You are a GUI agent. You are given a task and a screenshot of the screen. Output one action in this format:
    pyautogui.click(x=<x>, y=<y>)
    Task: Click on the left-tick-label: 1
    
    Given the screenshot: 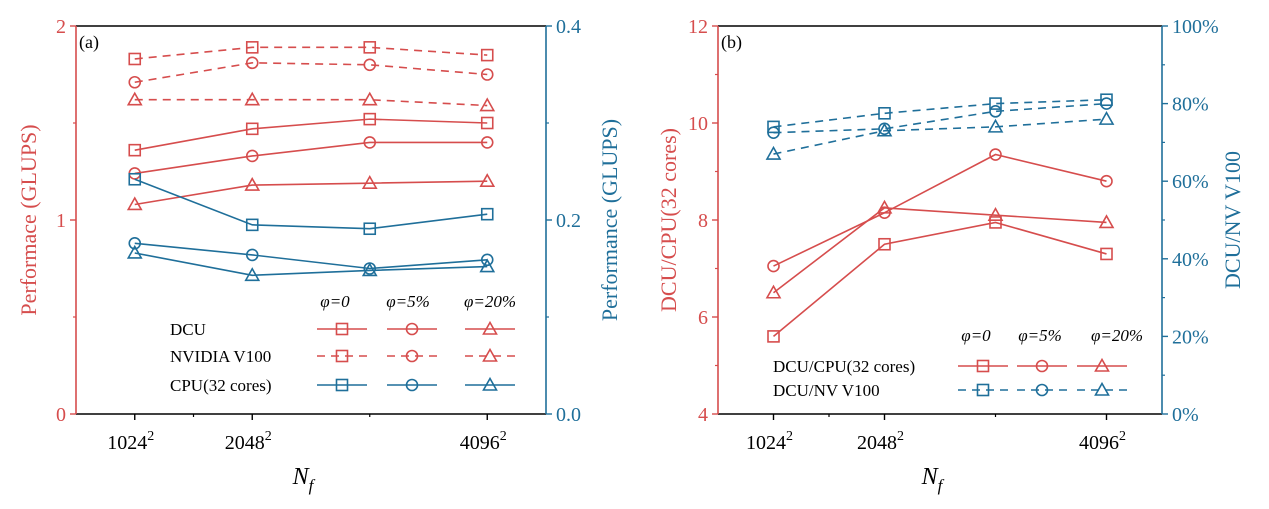 What is the action you would take?
    pyautogui.click(x=61, y=221)
    